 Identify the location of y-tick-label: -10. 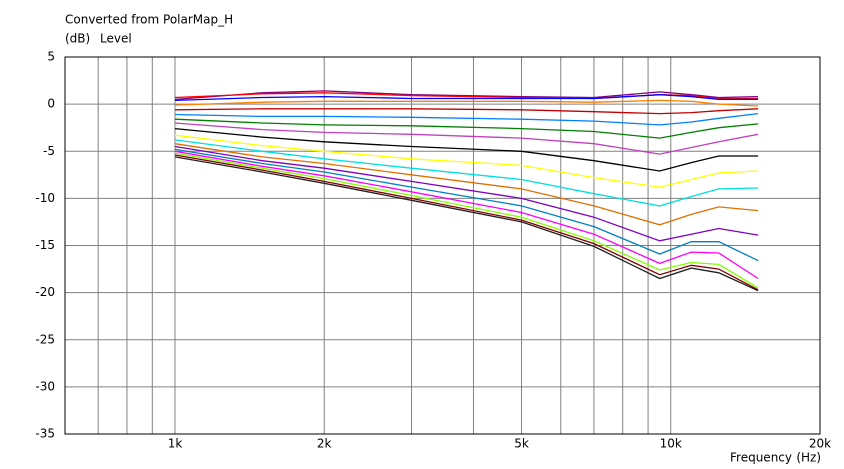
(45, 198).